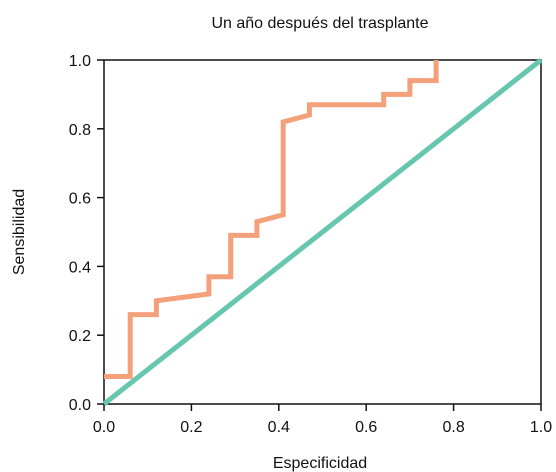 The width and height of the screenshot is (556, 472). Describe the element at coordinates (319, 23) in the screenshot. I see `chart-title: Un año después del trasplante` at that location.